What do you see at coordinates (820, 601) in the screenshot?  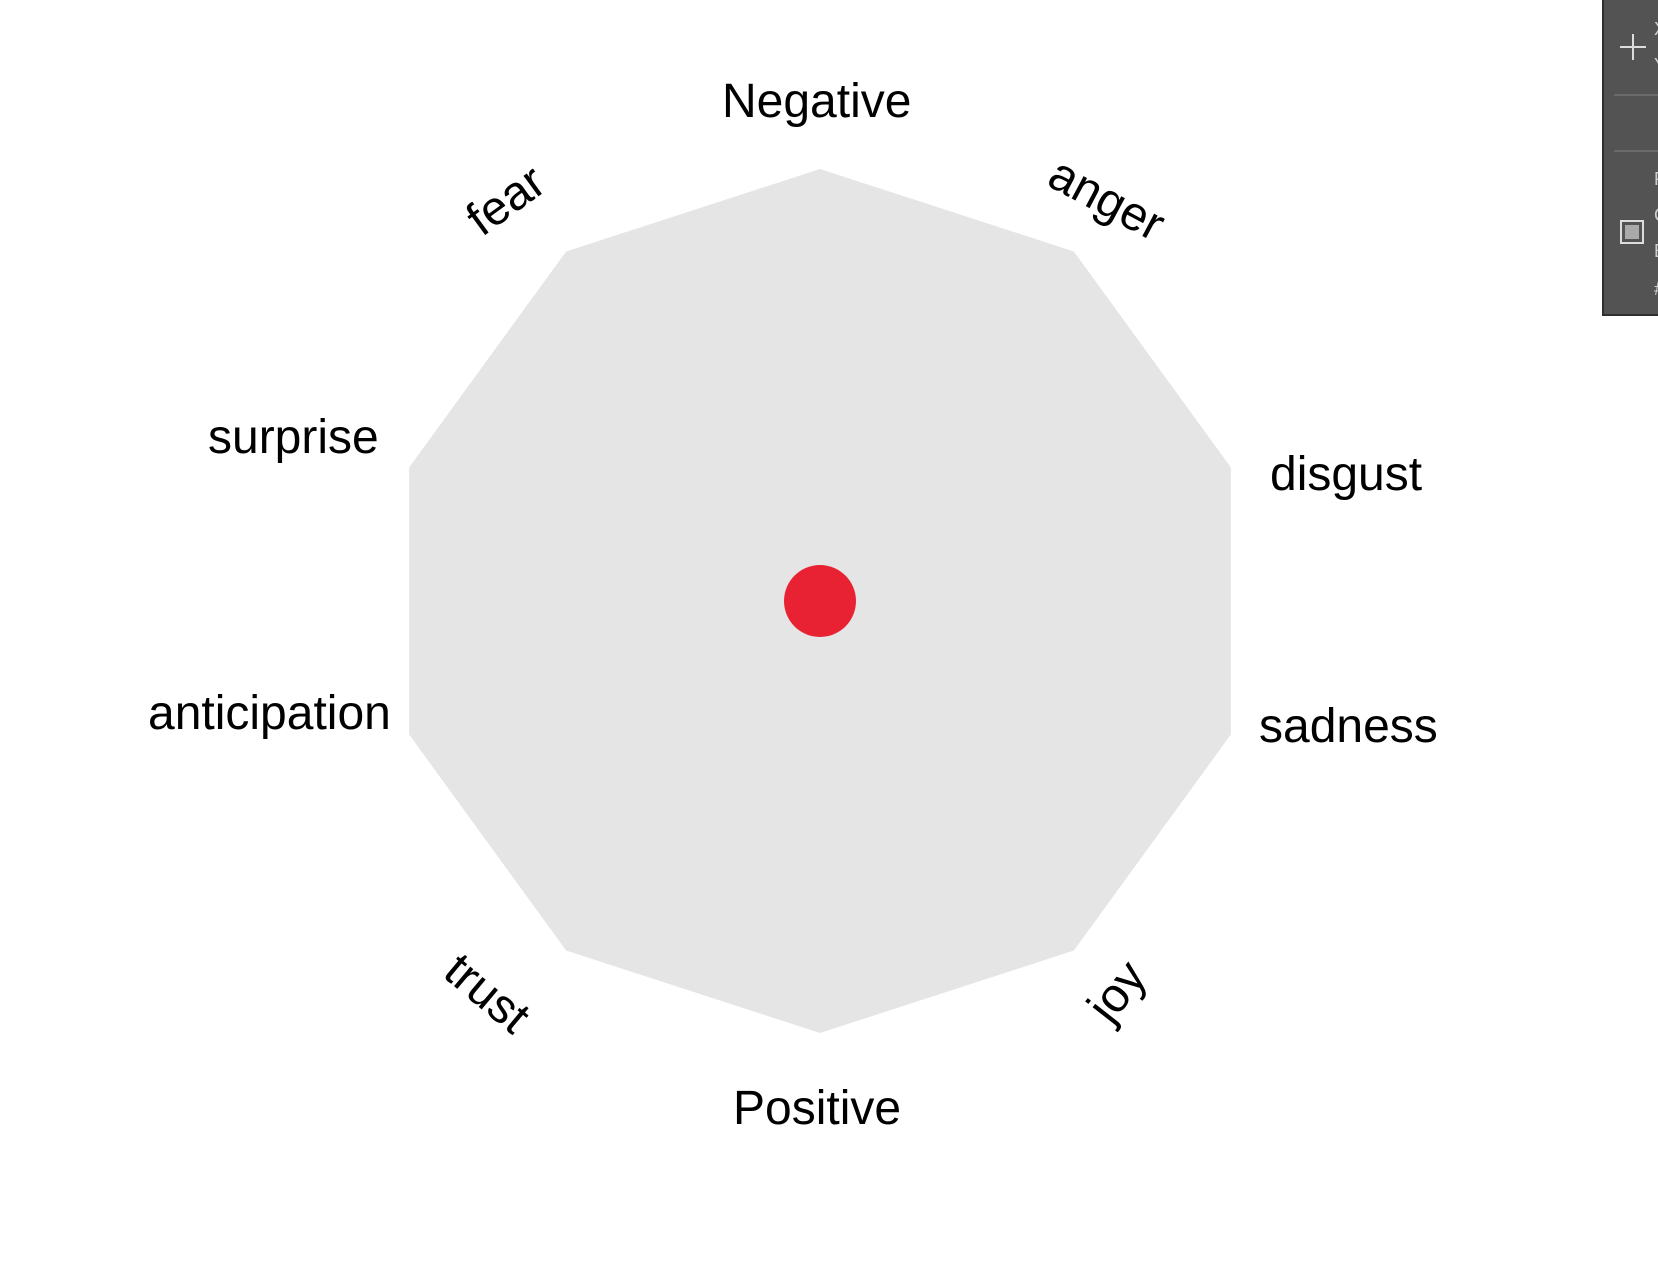 I see `position-marker` at bounding box center [820, 601].